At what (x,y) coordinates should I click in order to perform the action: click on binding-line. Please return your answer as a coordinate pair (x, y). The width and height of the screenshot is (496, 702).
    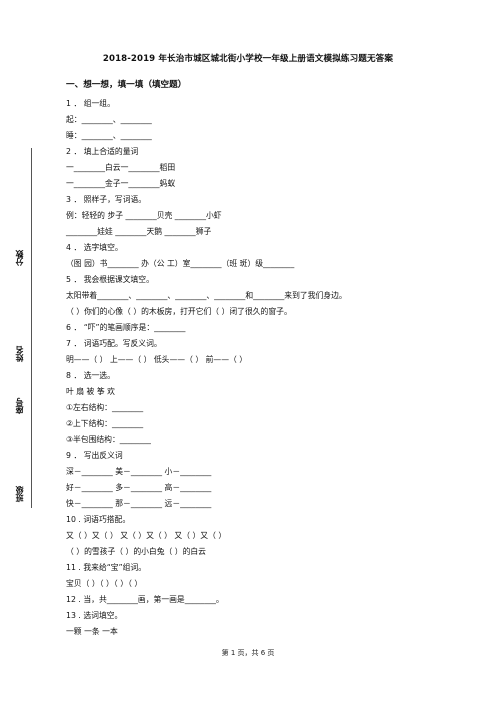
    Looking at the image, I should click on (31, 328).